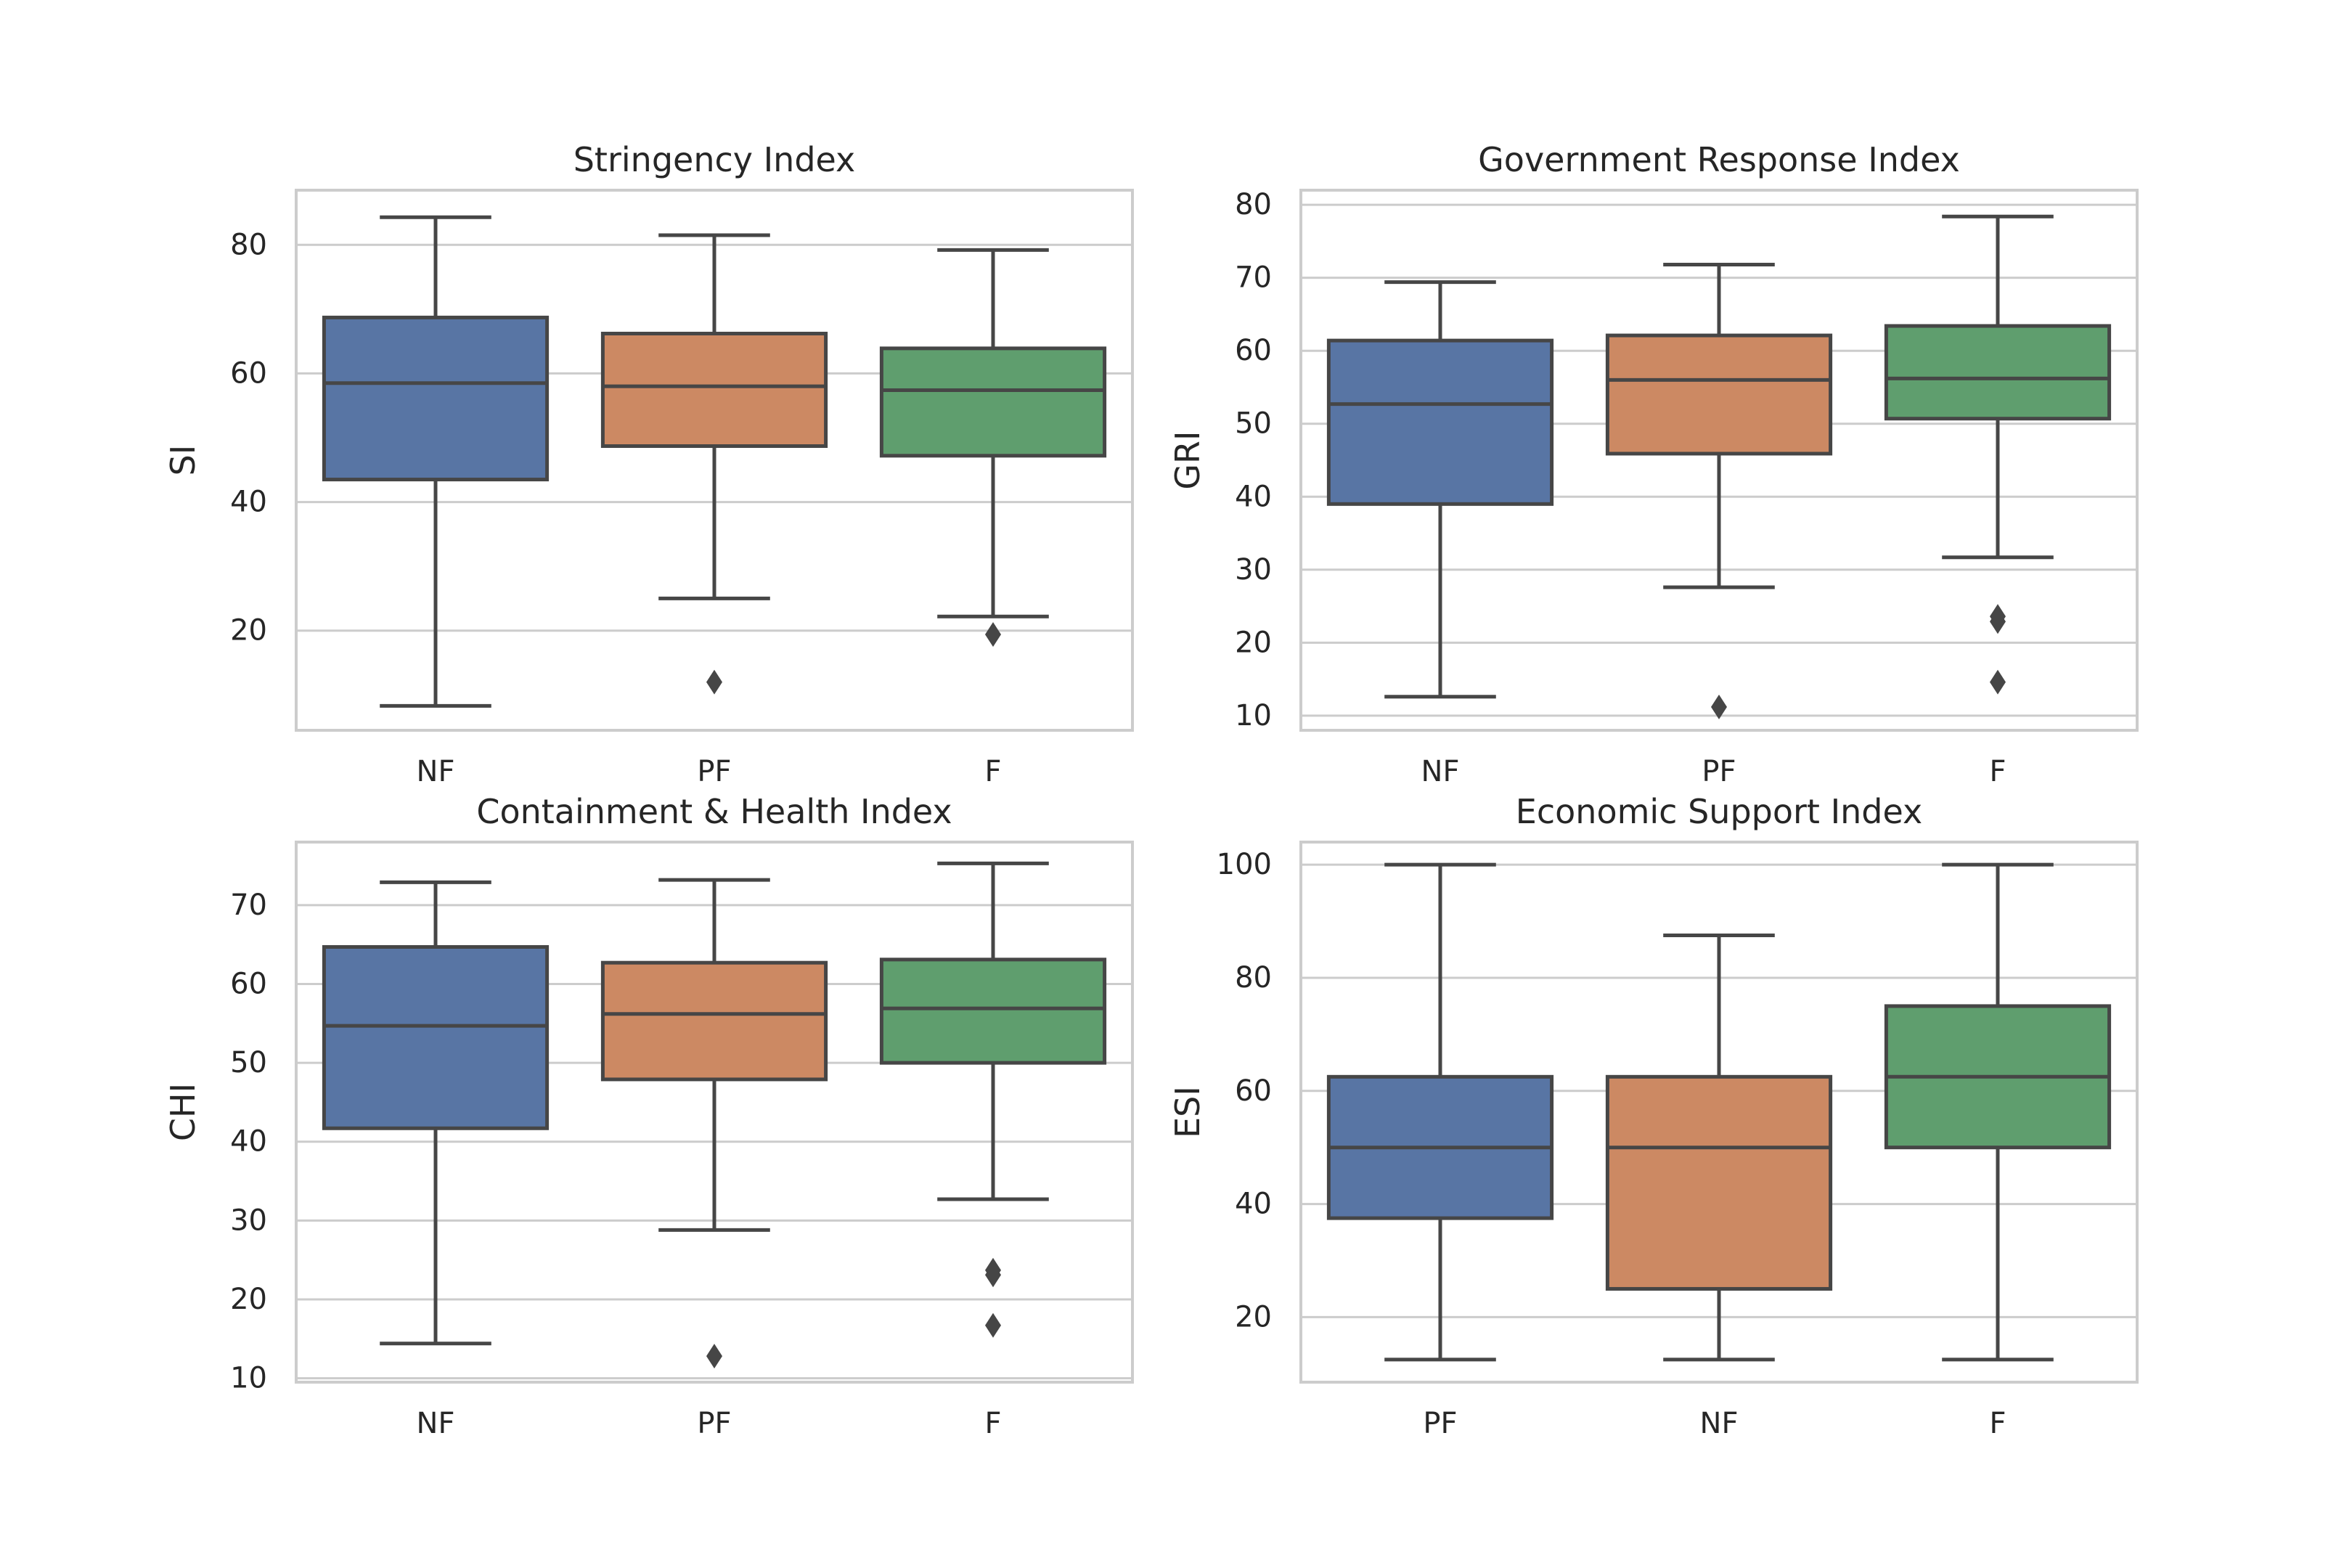  What do you see at coordinates (1188, 460) in the screenshot?
I see `y-axis-label: GRI` at bounding box center [1188, 460].